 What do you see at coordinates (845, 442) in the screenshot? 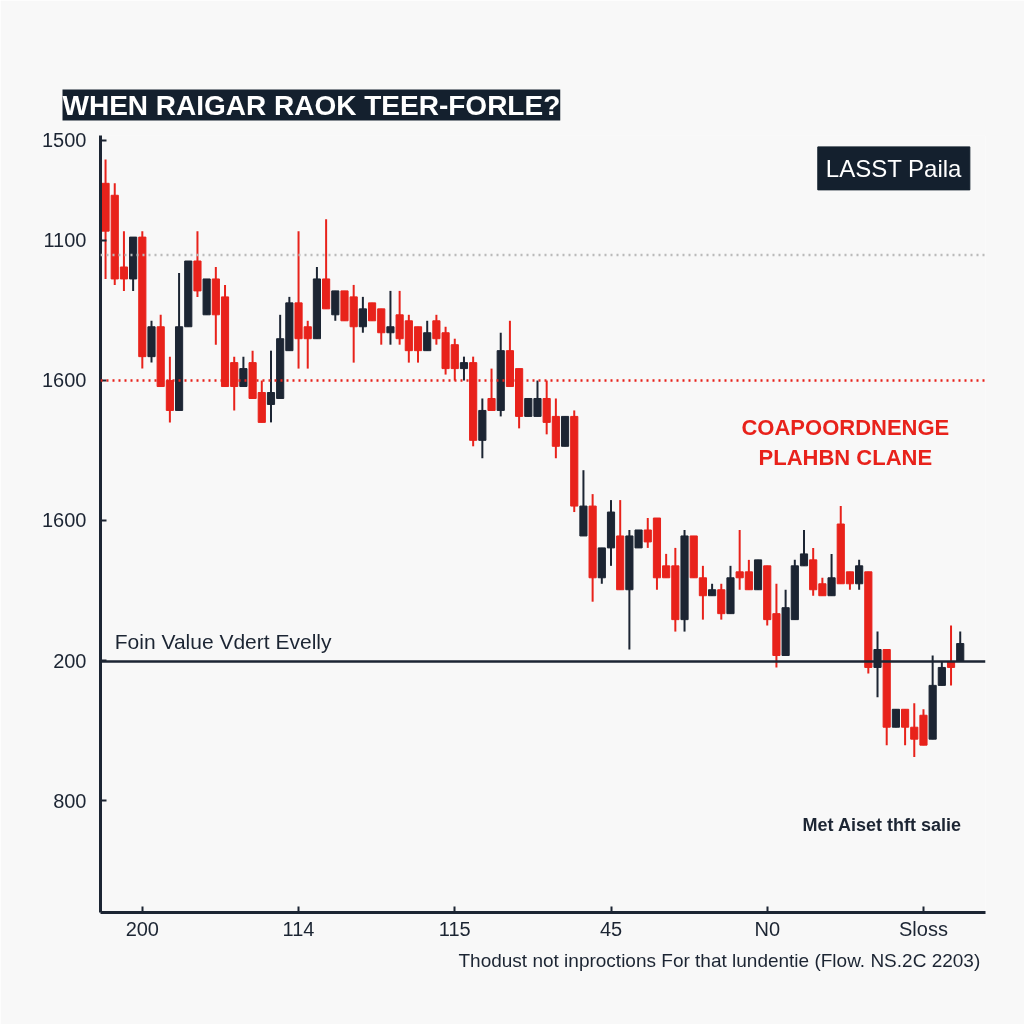
I see `annotation: COAPOORDNENGE PLAHBN CLANE` at bounding box center [845, 442].